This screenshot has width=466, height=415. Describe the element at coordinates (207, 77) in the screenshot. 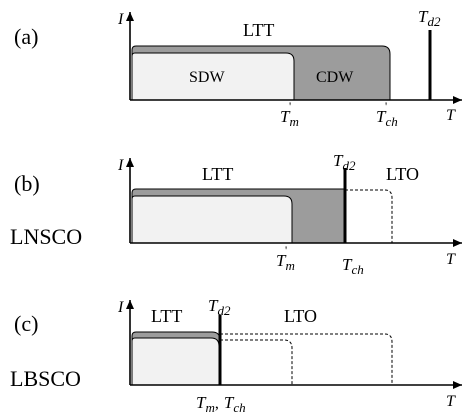

I see `panel-a-sdw-label: SDW` at that location.